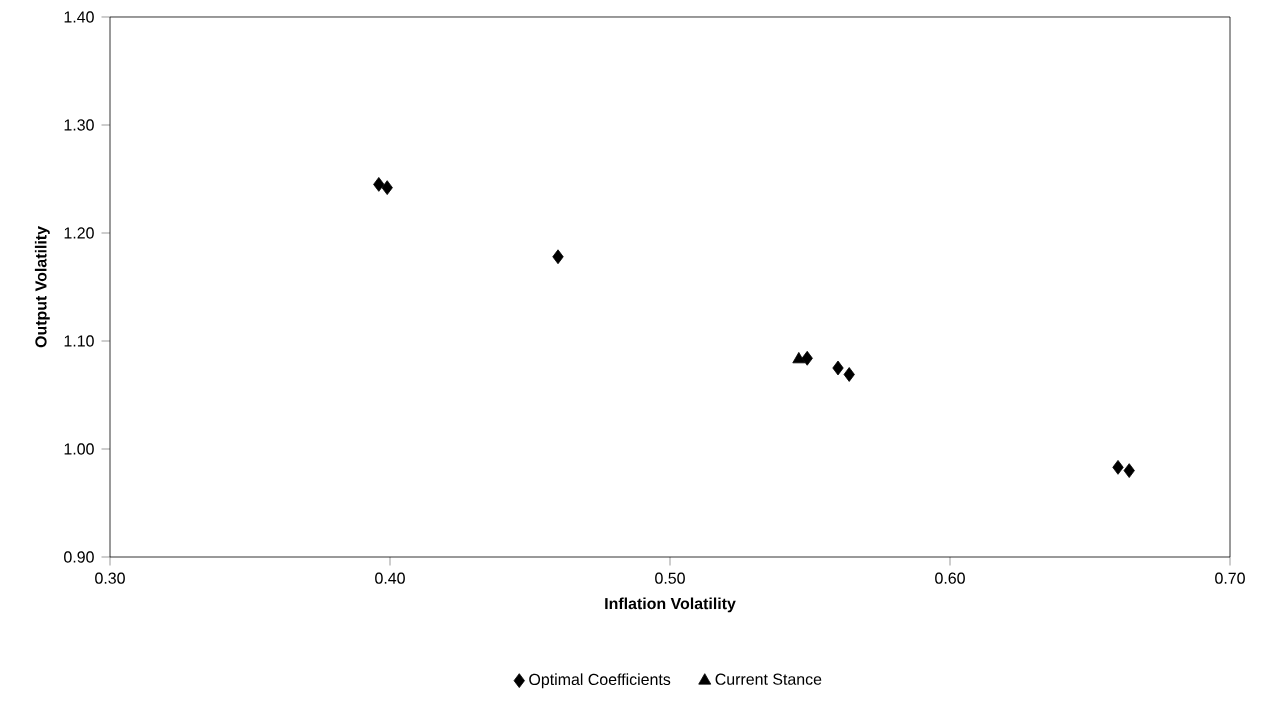 The image size is (1264, 713). What do you see at coordinates (670, 605) in the screenshot?
I see `x-axis-title: Inflation Volatility` at bounding box center [670, 605].